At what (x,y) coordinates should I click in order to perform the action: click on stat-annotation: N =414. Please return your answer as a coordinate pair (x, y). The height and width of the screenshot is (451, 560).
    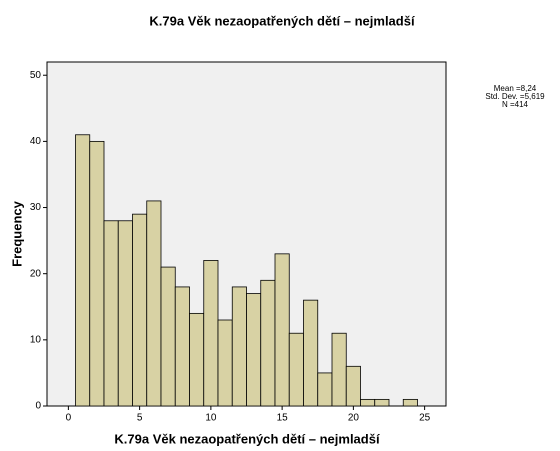
    Looking at the image, I should click on (515, 104).